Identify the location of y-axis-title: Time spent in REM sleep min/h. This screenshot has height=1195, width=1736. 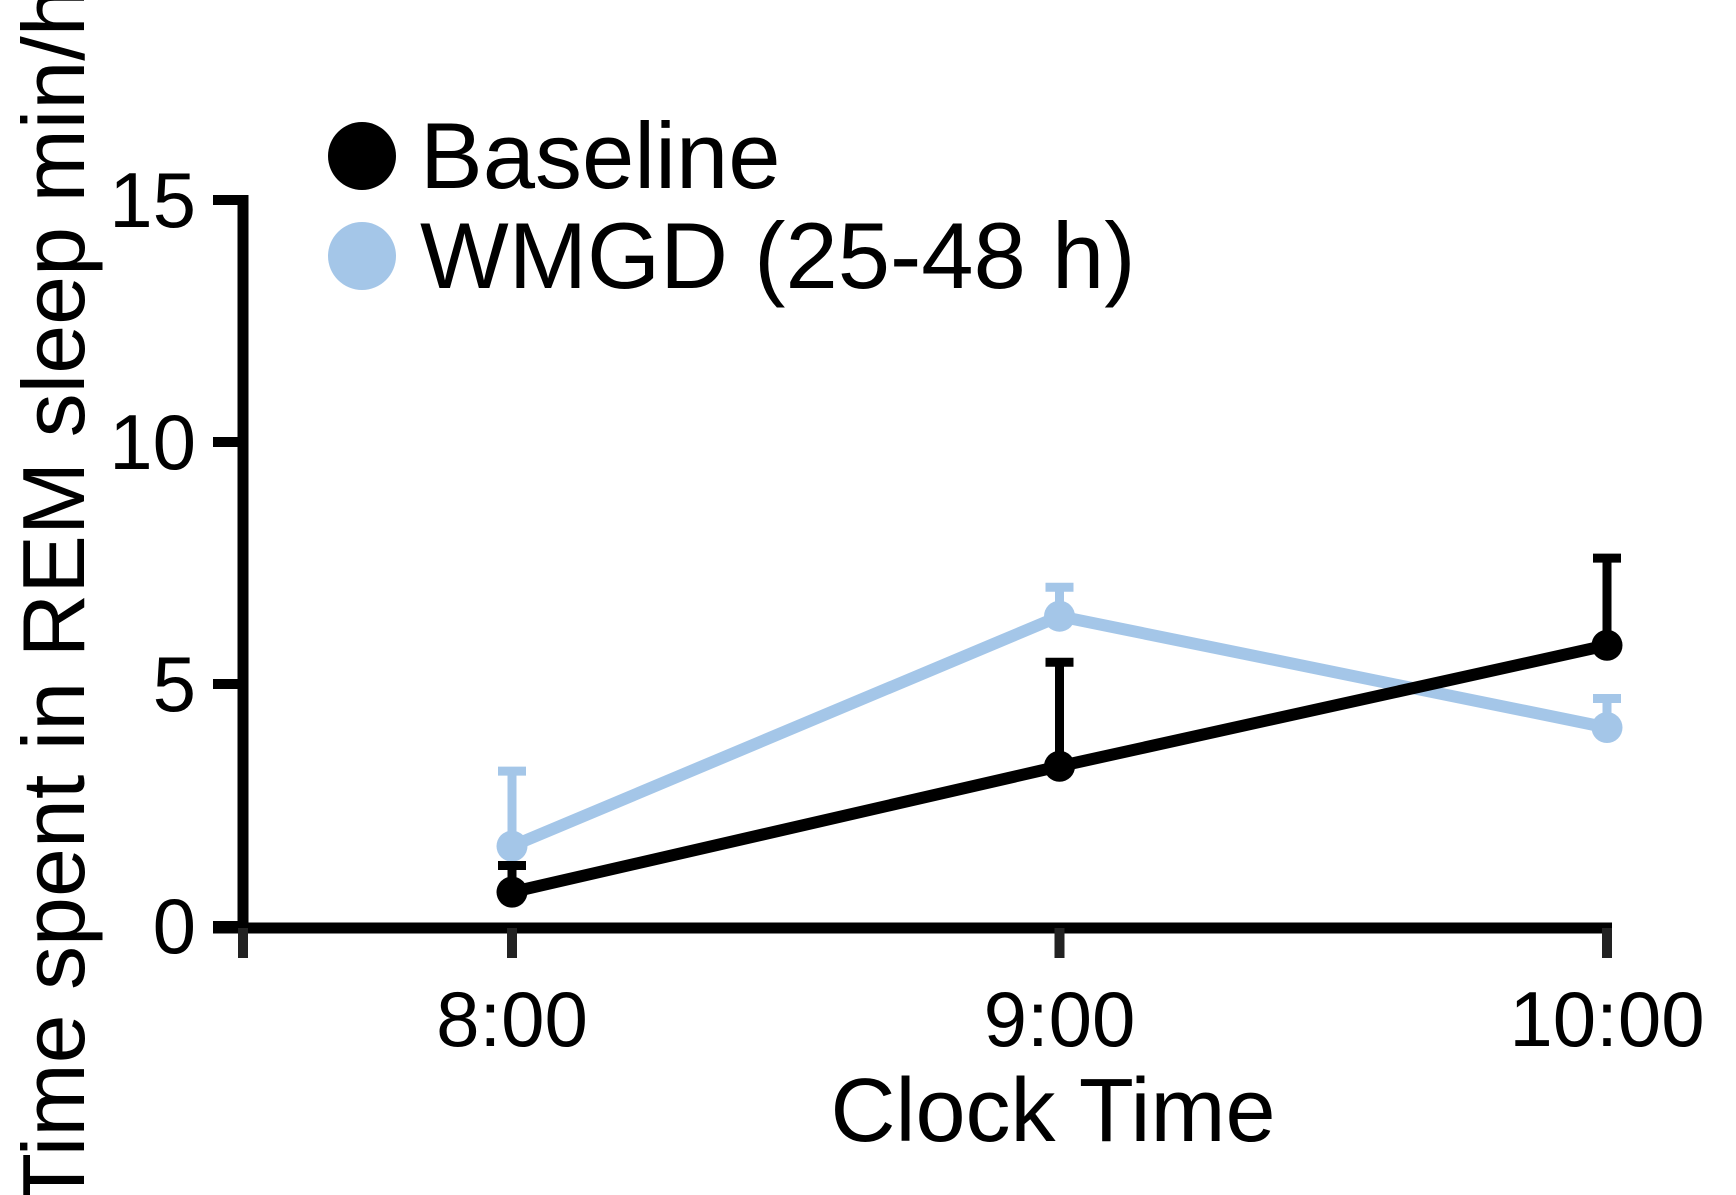
(53, 597).